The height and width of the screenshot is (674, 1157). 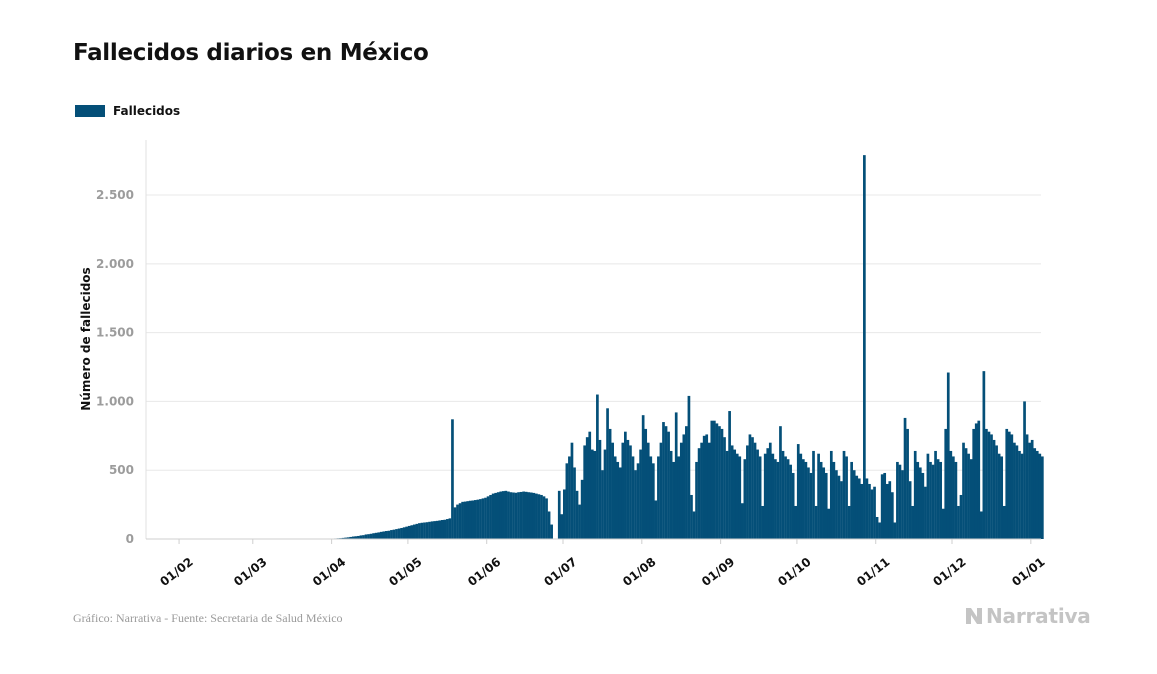 What do you see at coordinates (1038, 616) in the screenshot?
I see `brand-name: Narrativa` at bounding box center [1038, 616].